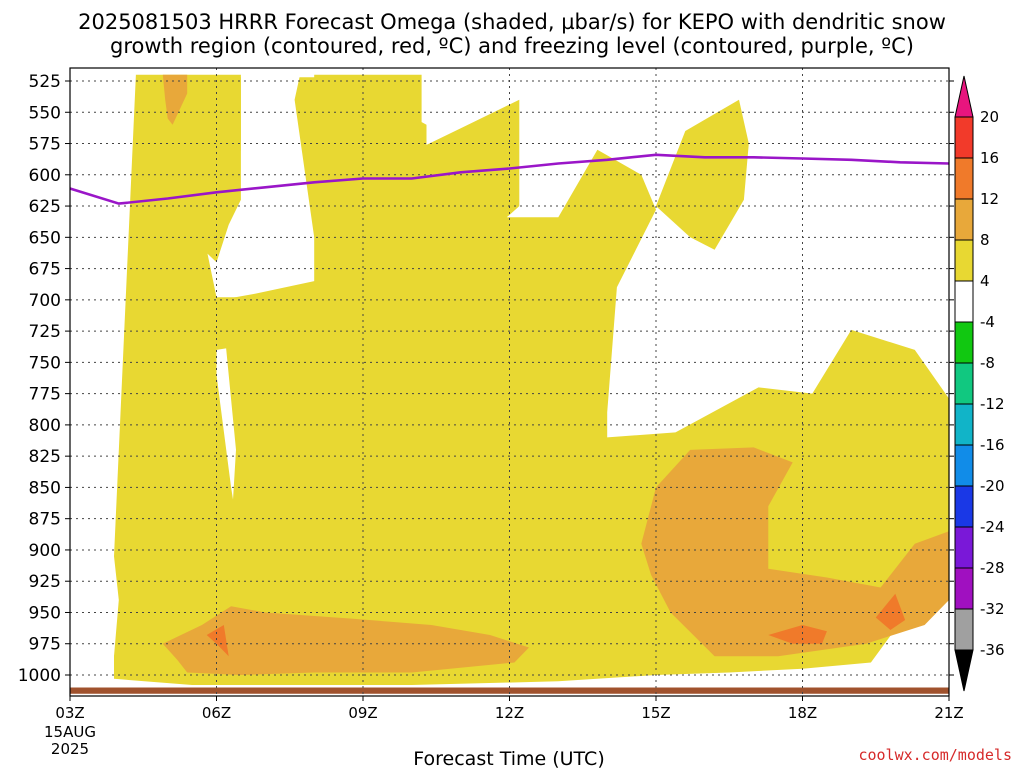  What do you see at coordinates (45, 332) in the screenshot?
I see `y-tick-label-725: 725` at bounding box center [45, 332].